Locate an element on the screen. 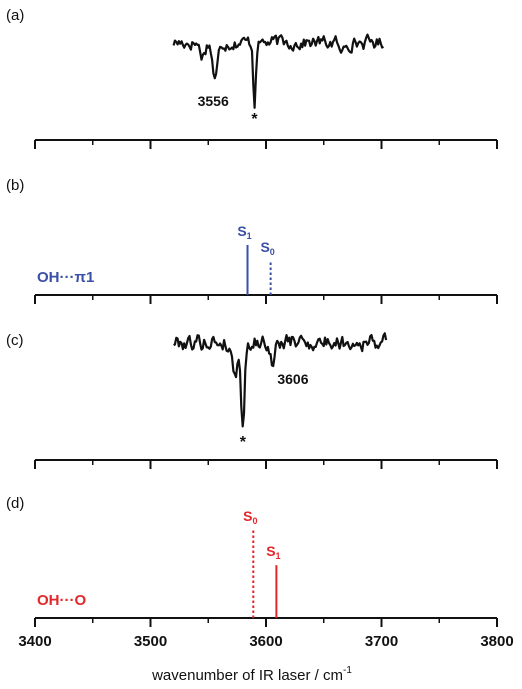  panel-label: (d) is located at coordinates (15, 503).